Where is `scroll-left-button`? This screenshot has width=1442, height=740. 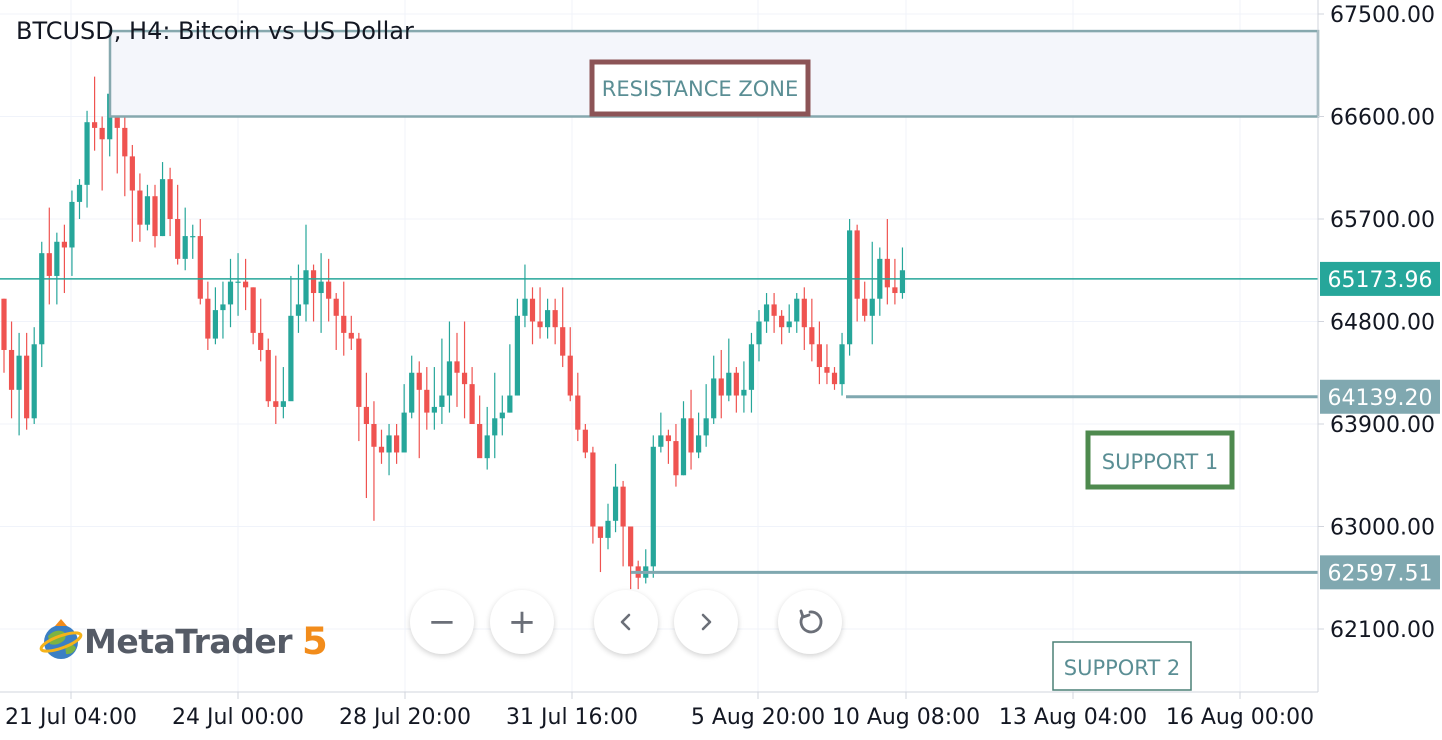
scroll-left-button is located at coordinates (626, 622).